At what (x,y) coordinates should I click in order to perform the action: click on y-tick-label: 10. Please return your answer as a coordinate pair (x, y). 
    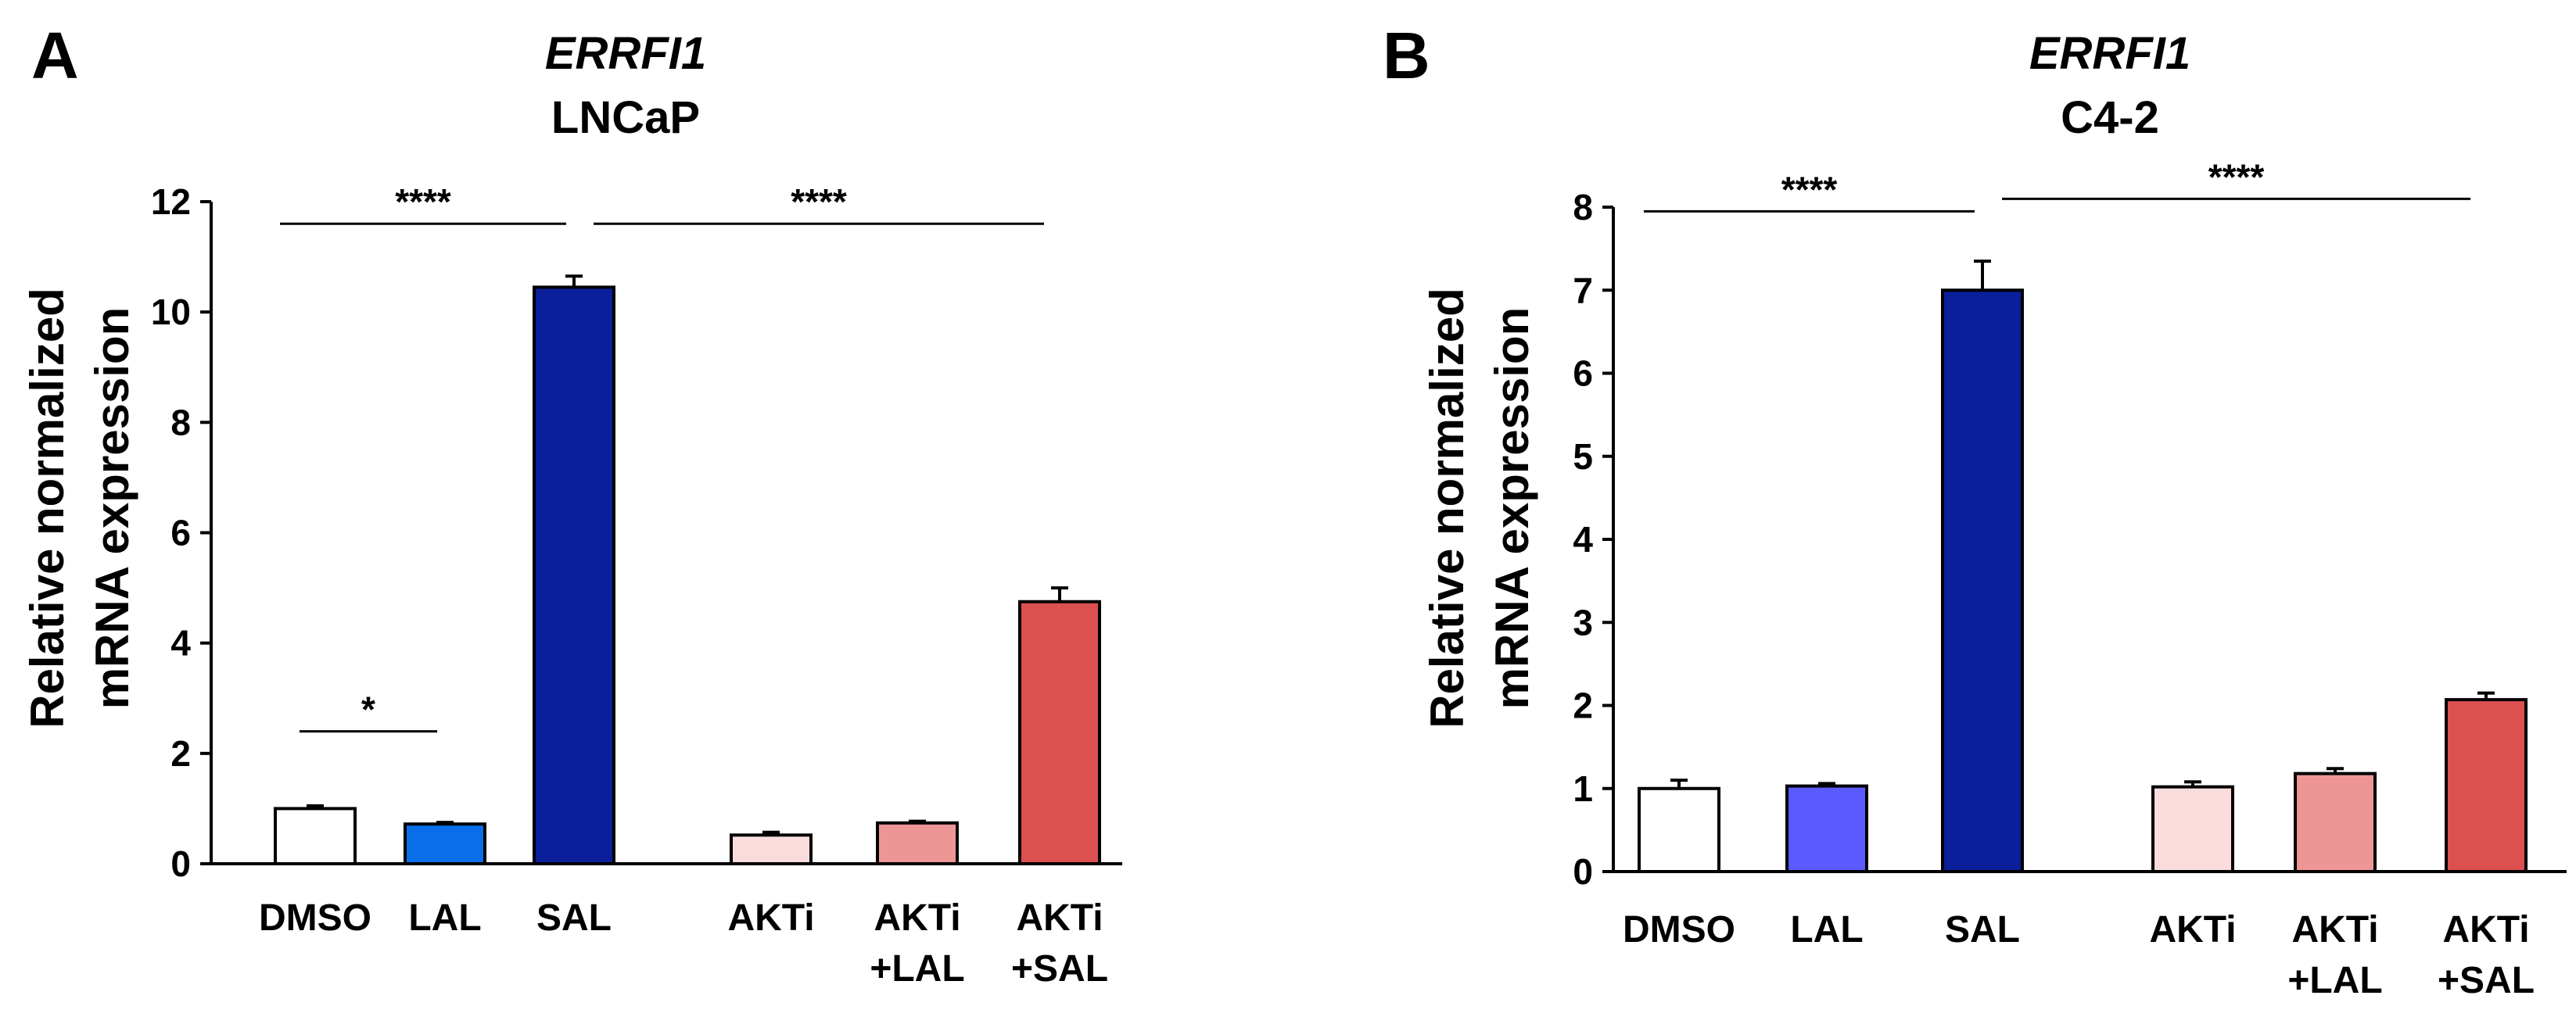
    Looking at the image, I should click on (171, 312).